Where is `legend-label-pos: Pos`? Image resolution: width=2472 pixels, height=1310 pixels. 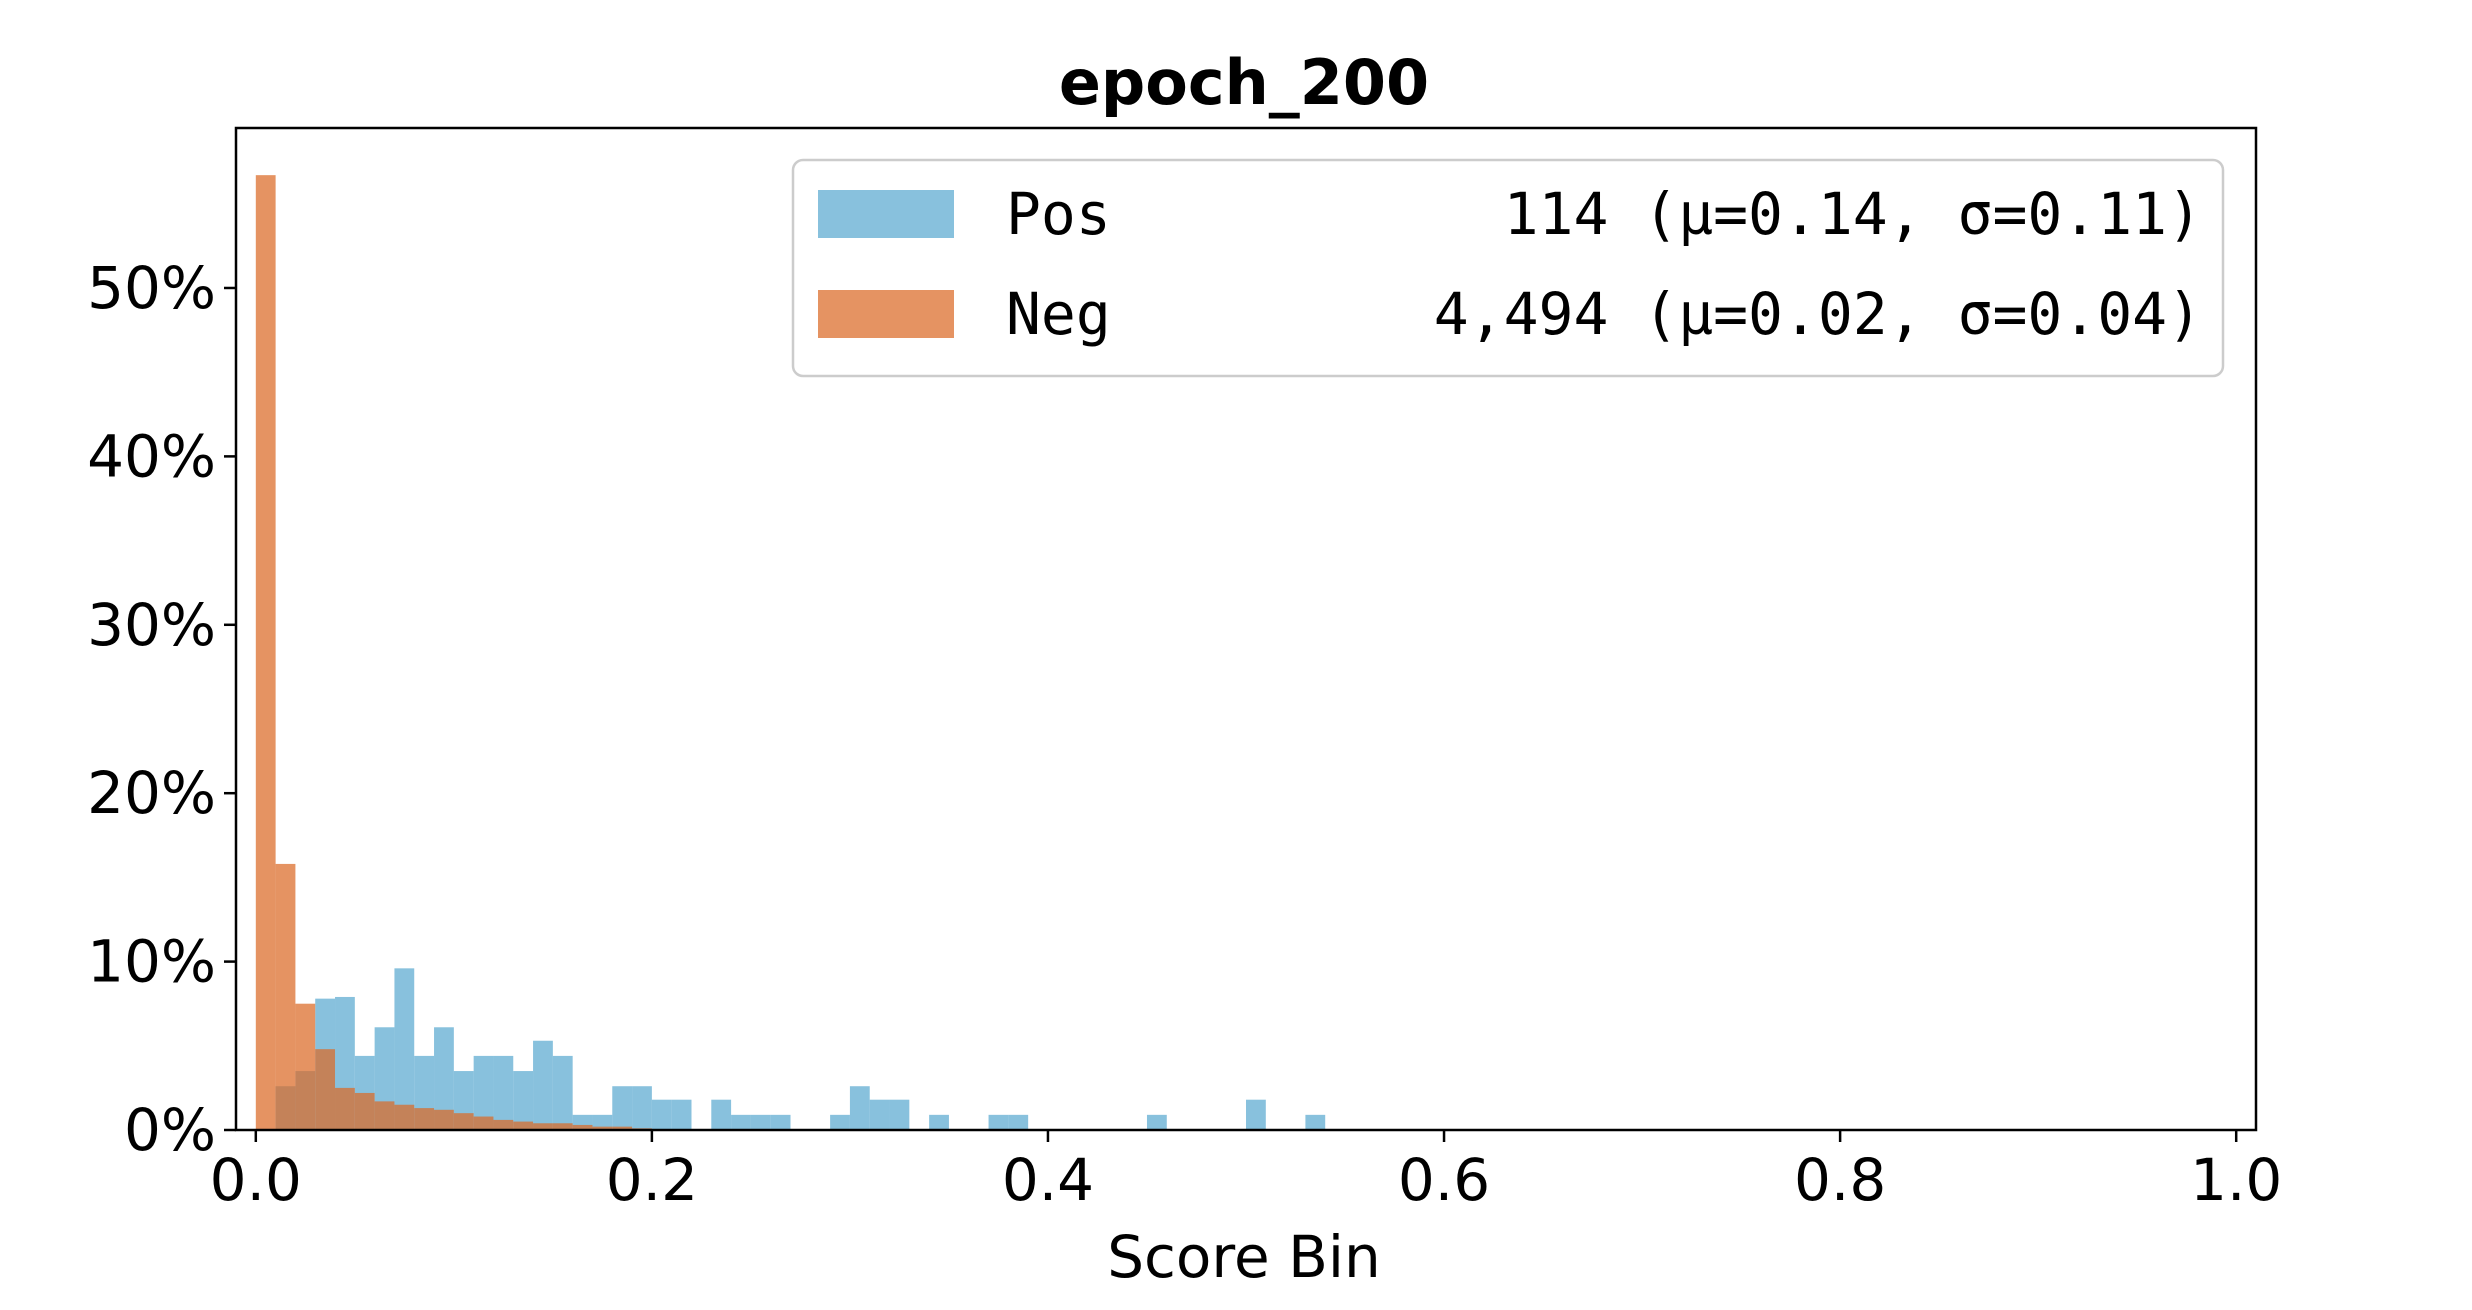 legend-label-pos: Pos is located at coordinates (1058, 214).